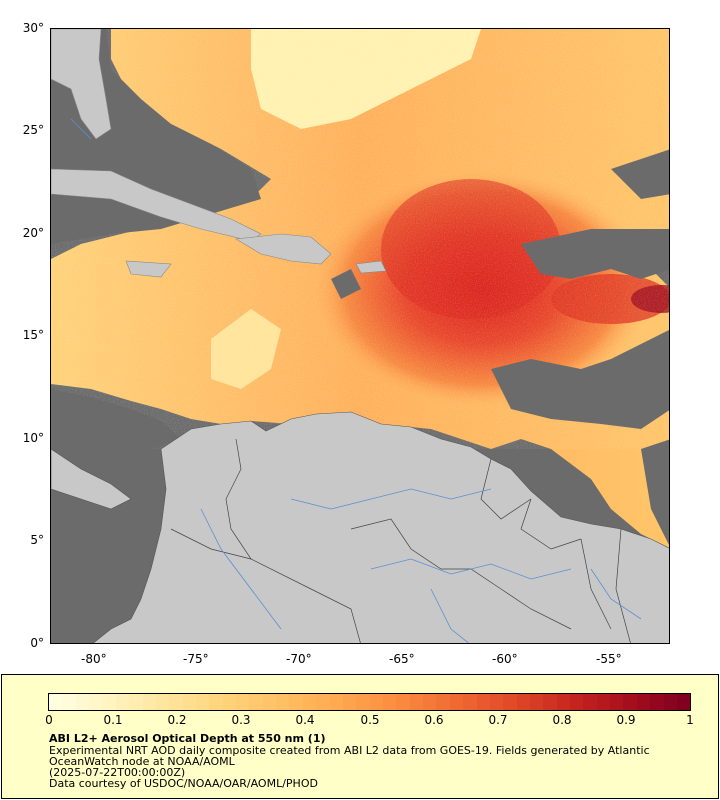  I want to click on colorbar-tick-0.8: 0.8, so click(562, 720).